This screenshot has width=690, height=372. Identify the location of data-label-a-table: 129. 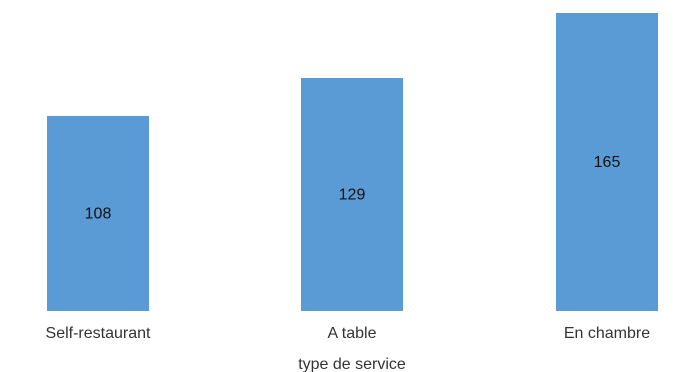
(352, 195).